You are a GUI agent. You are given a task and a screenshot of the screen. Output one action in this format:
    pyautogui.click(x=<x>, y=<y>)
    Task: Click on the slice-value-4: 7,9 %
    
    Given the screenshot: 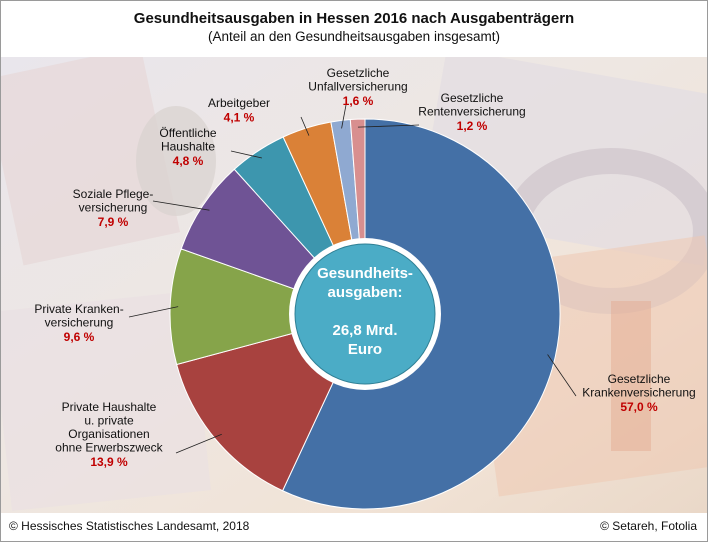 What is the action you would take?
    pyautogui.click(x=113, y=222)
    